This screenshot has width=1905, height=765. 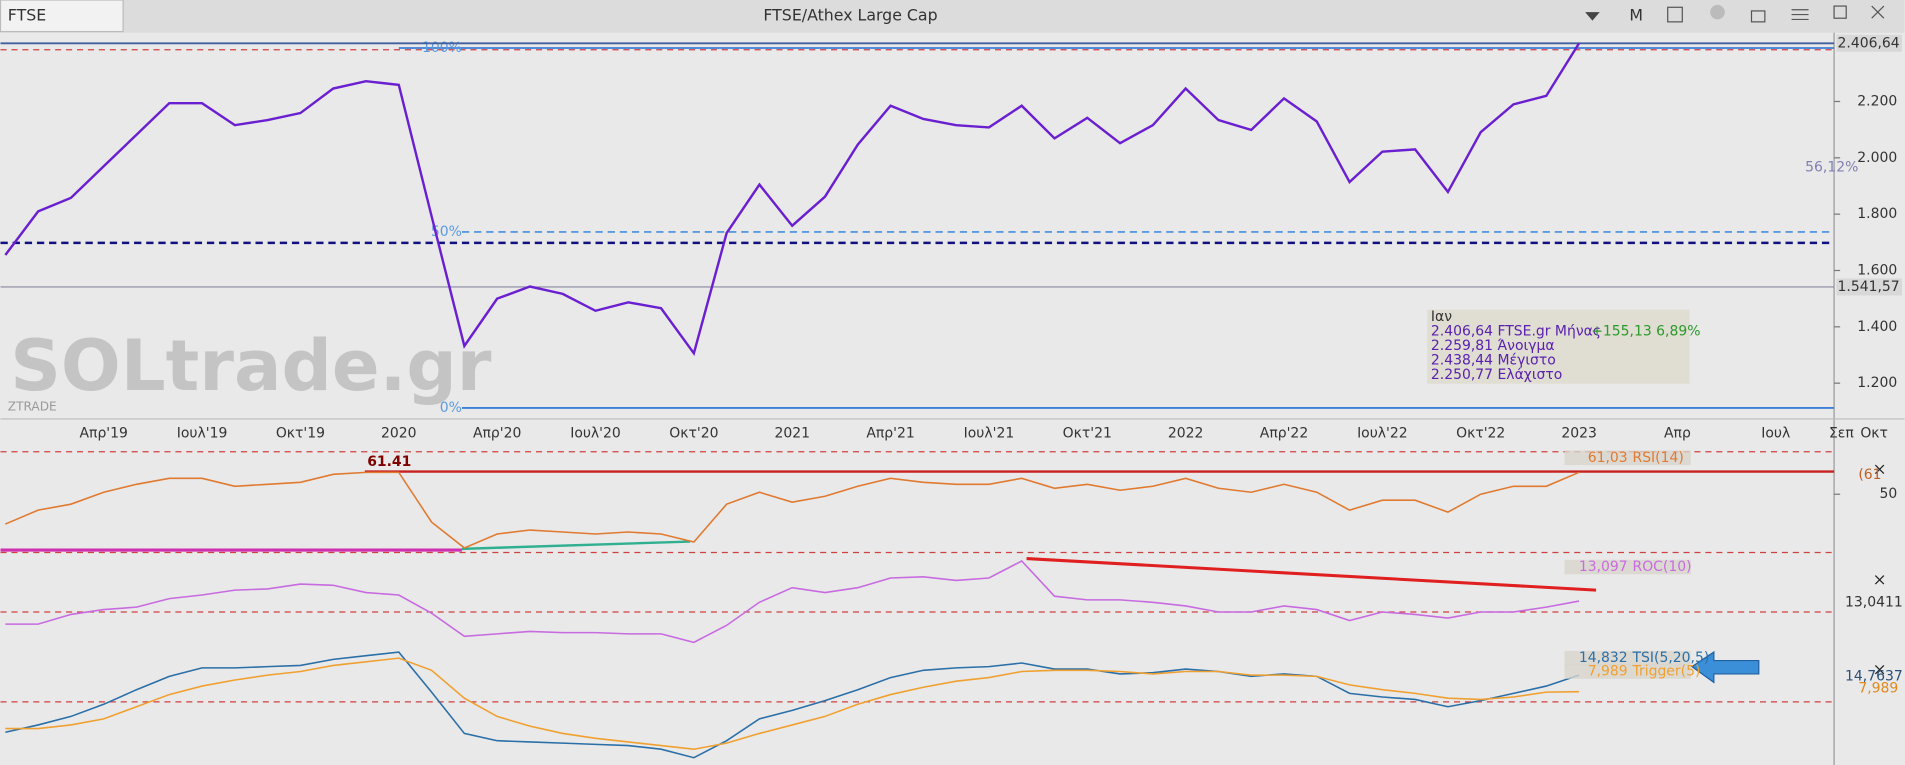 What do you see at coordinates (1841, 434) in the screenshot?
I see `x-tick-label: Σεπ` at bounding box center [1841, 434].